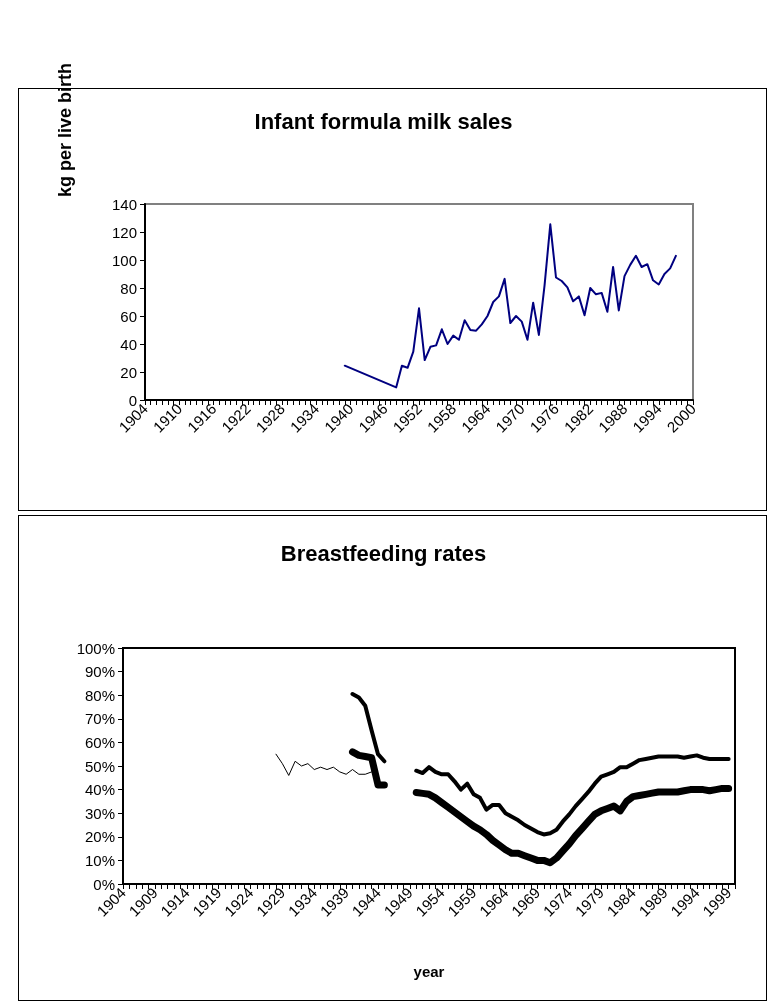 The height and width of the screenshot is (1001, 767). What do you see at coordinates (99, 790) in the screenshot?
I see `y-tick-label: 40%` at bounding box center [99, 790].